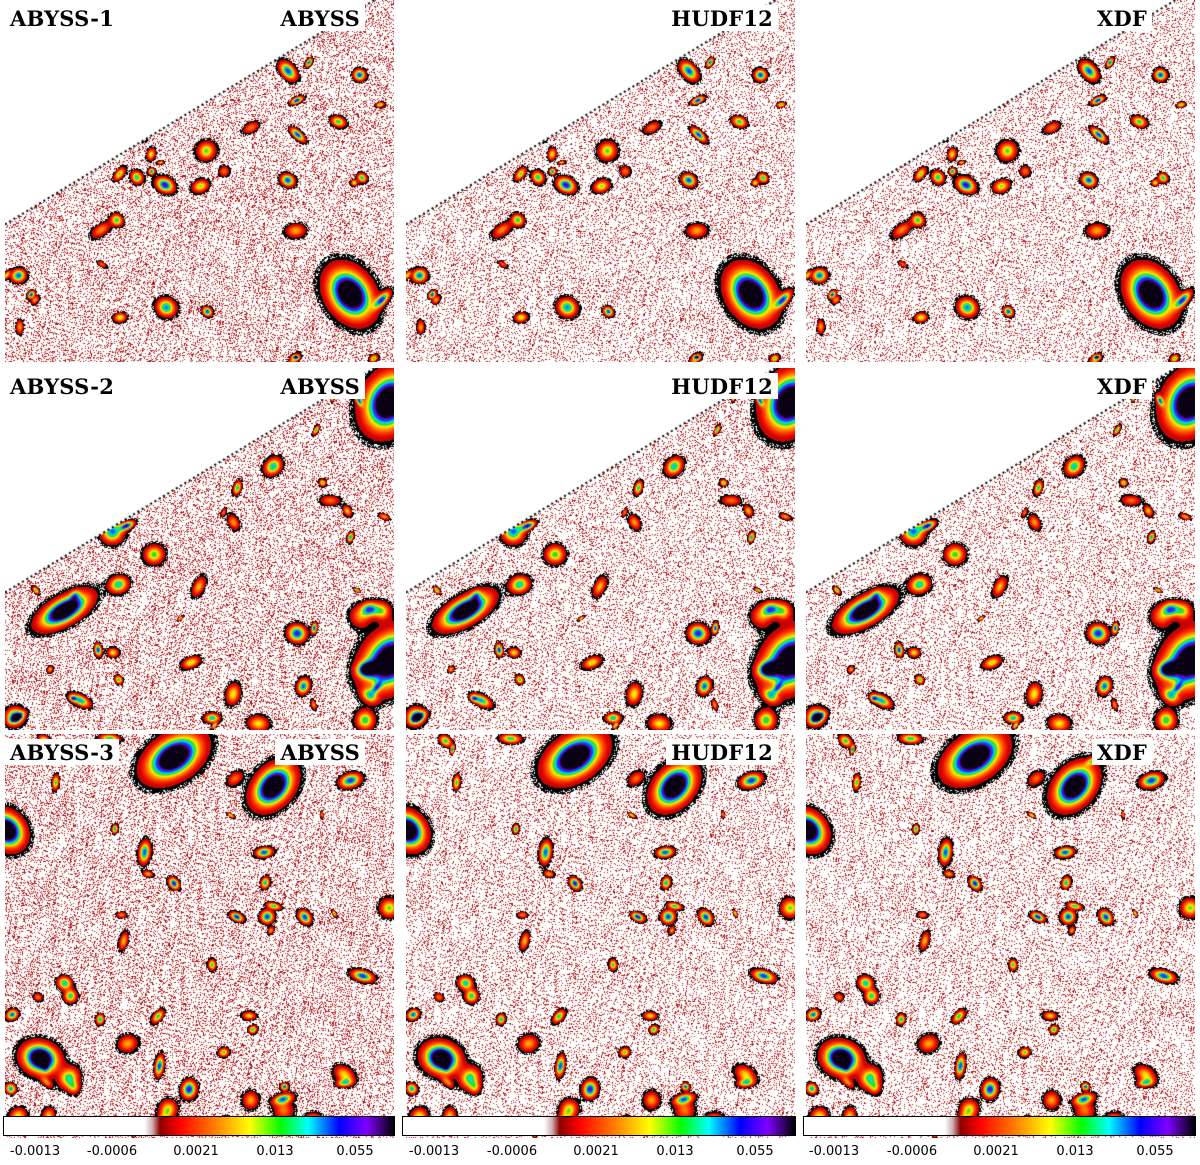  I want to click on panel-abyss-2-hudf12: HUDF12, so click(600, 549).